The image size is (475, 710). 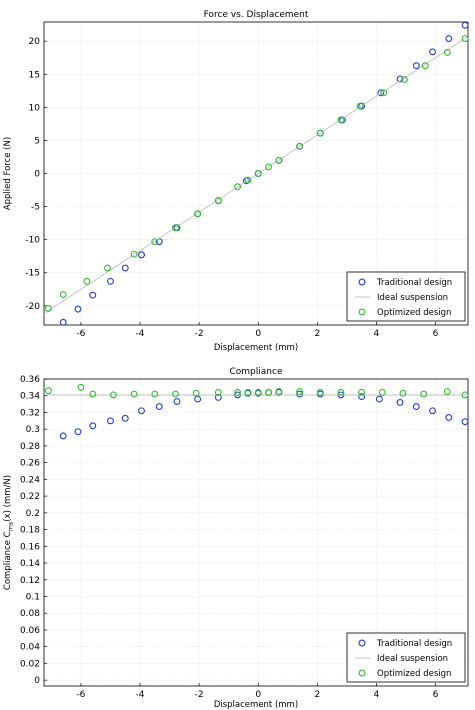 What do you see at coordinates (30, 380) in the screenshot?
I see `y-tick-label: 0.36` at bounding box center [30, 380].